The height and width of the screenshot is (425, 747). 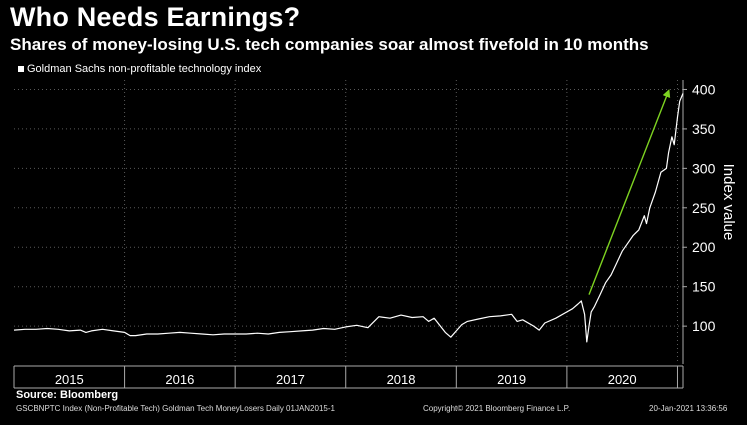 What do you see at coordinates (629, 192) in the screenshot?
I see `trend-arrow` at bounding box center [629, 192].